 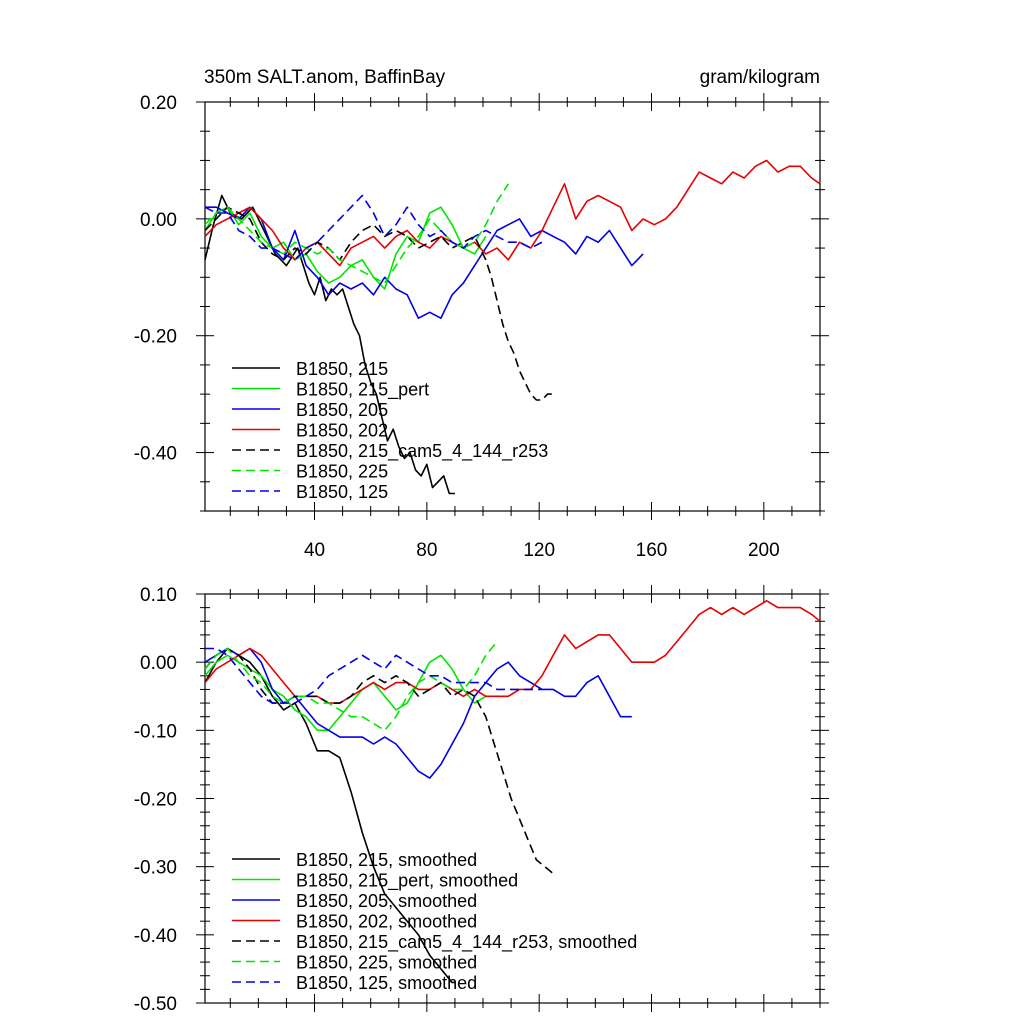 I want to click on legend-label: B1850, 215_pert, so click(x=362, y=390).